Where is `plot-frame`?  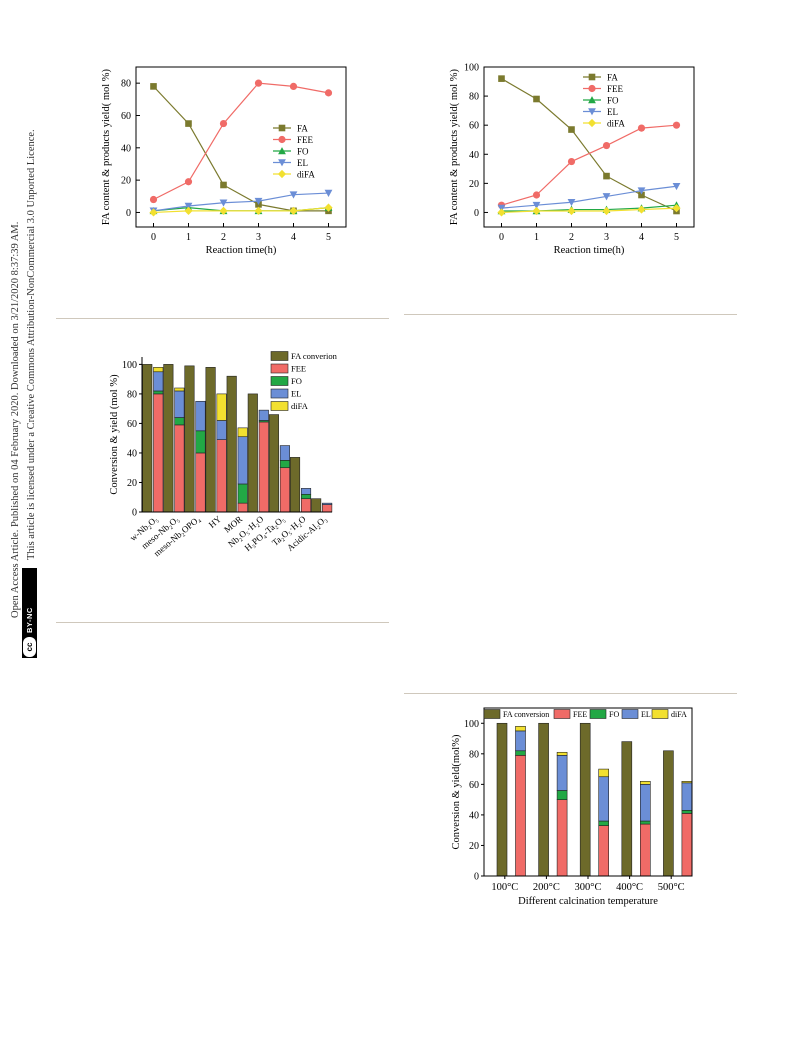
plot-frame is located at coordinates (589, 147).